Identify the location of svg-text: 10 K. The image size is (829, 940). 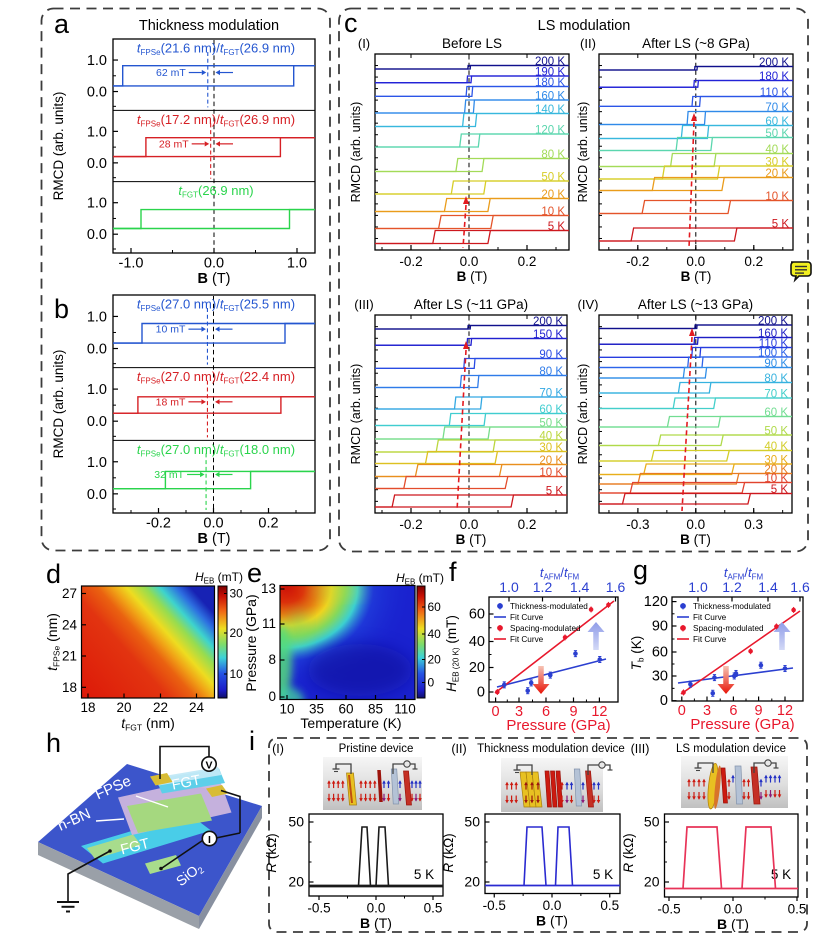
(777, 197).